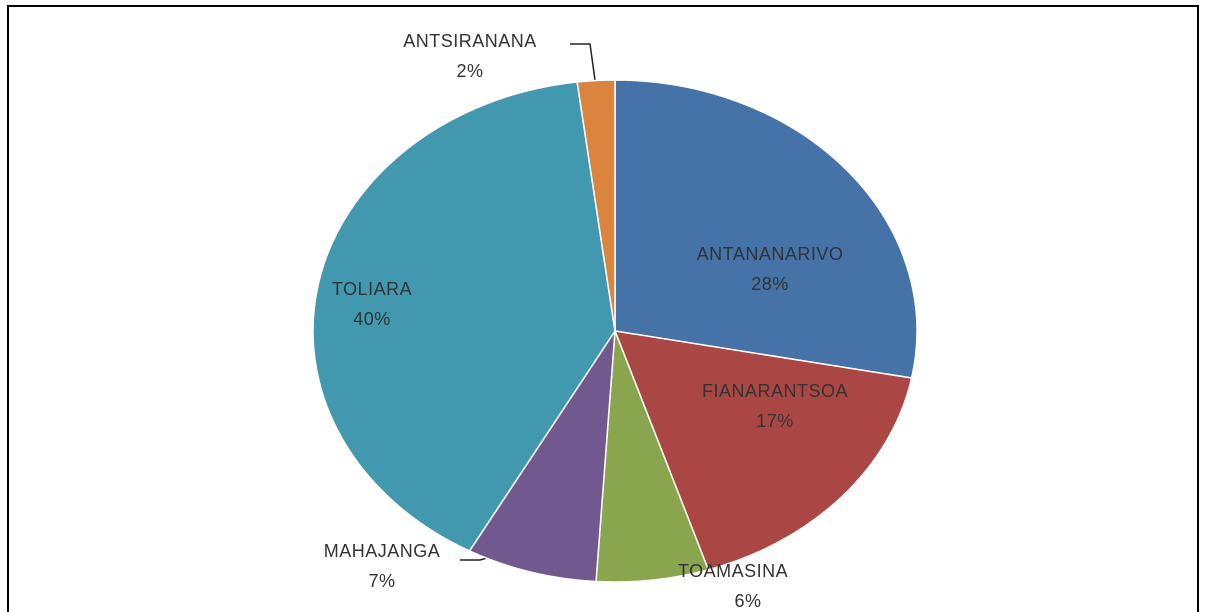 The height and width of the screenshot is (612, 1206). Describe the element at coordinates (372, 289) in the screenshot. I see `slice-label: TOLIARA` at that location.